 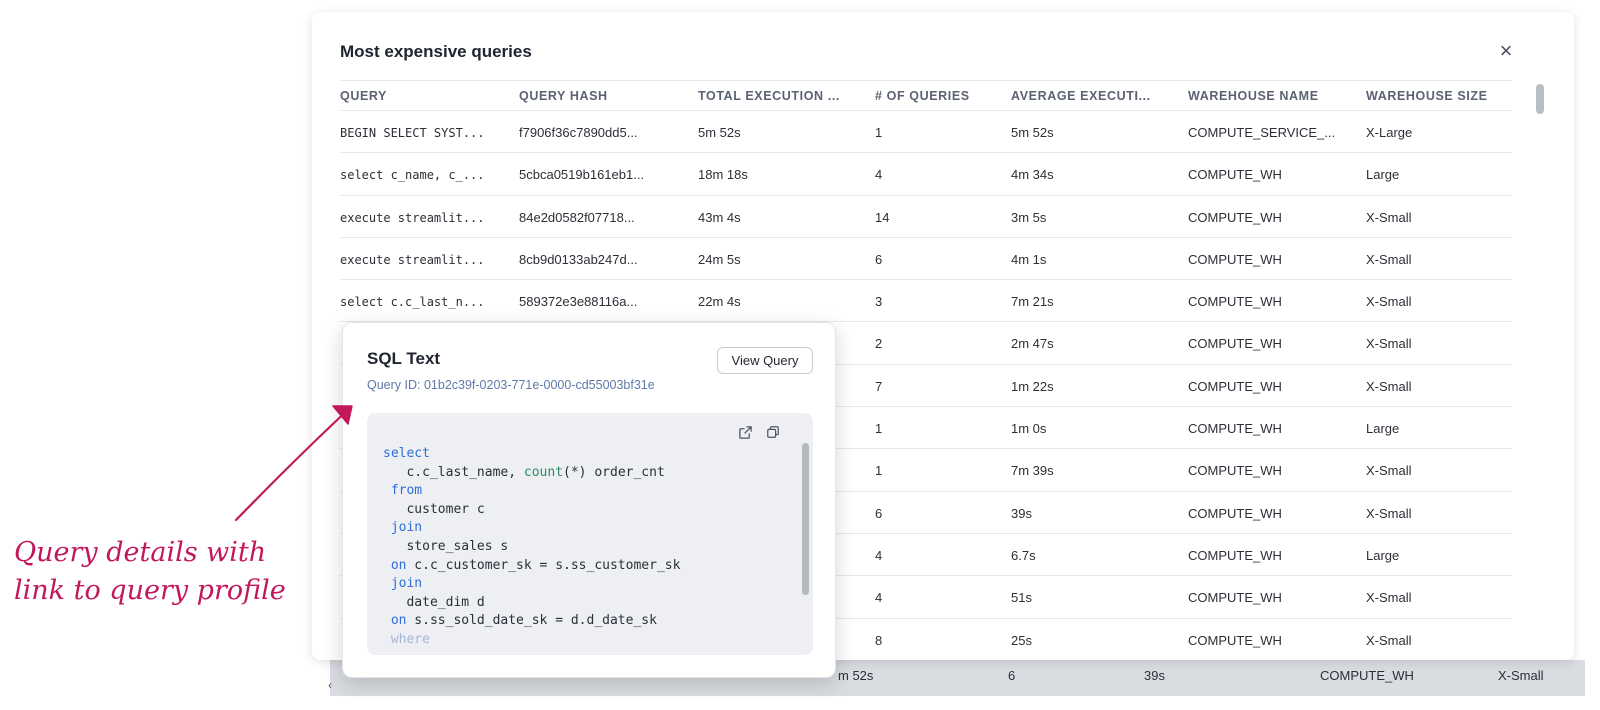 I want to click on column-header: WAREHOUSE SIZE, so click(x=1427, y=96).